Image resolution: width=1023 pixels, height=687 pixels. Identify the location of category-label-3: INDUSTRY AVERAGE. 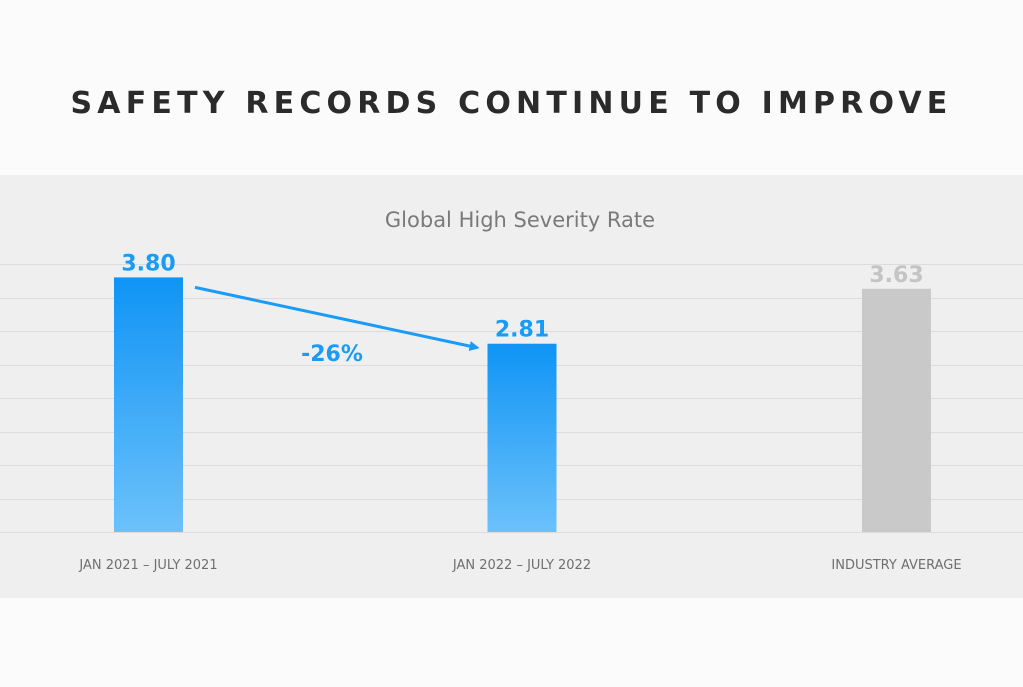
(896, 565).